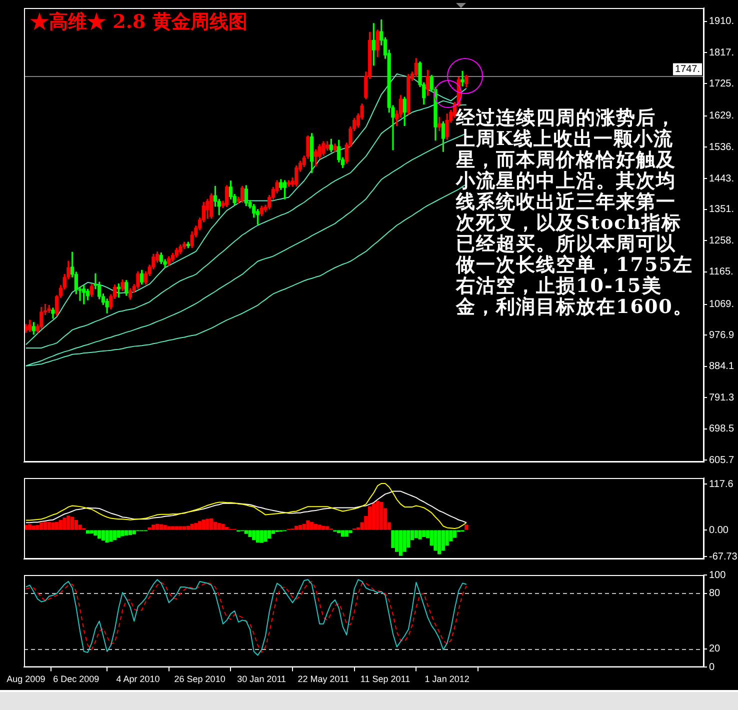  What do you see at coordinates (721, 116) in the screenshot?
I see `y-tick-label: 1629.` at bounding box center [721, 116].